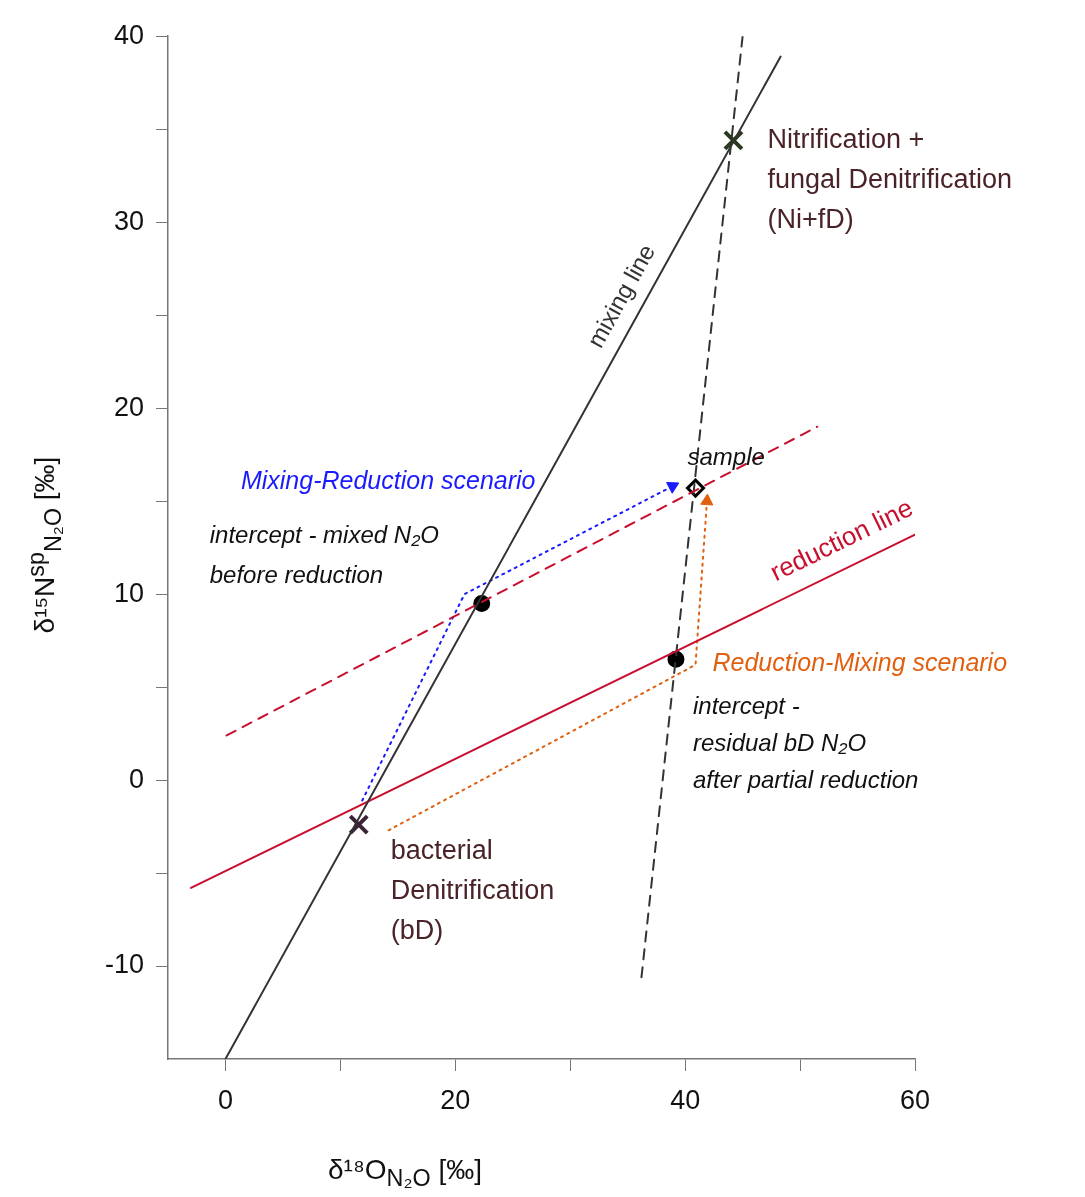 The image size is (1085, 1197). Describe the element at coordinates (915, 1099) in the screenshot. I see `x-tick-label: 60` at that location.